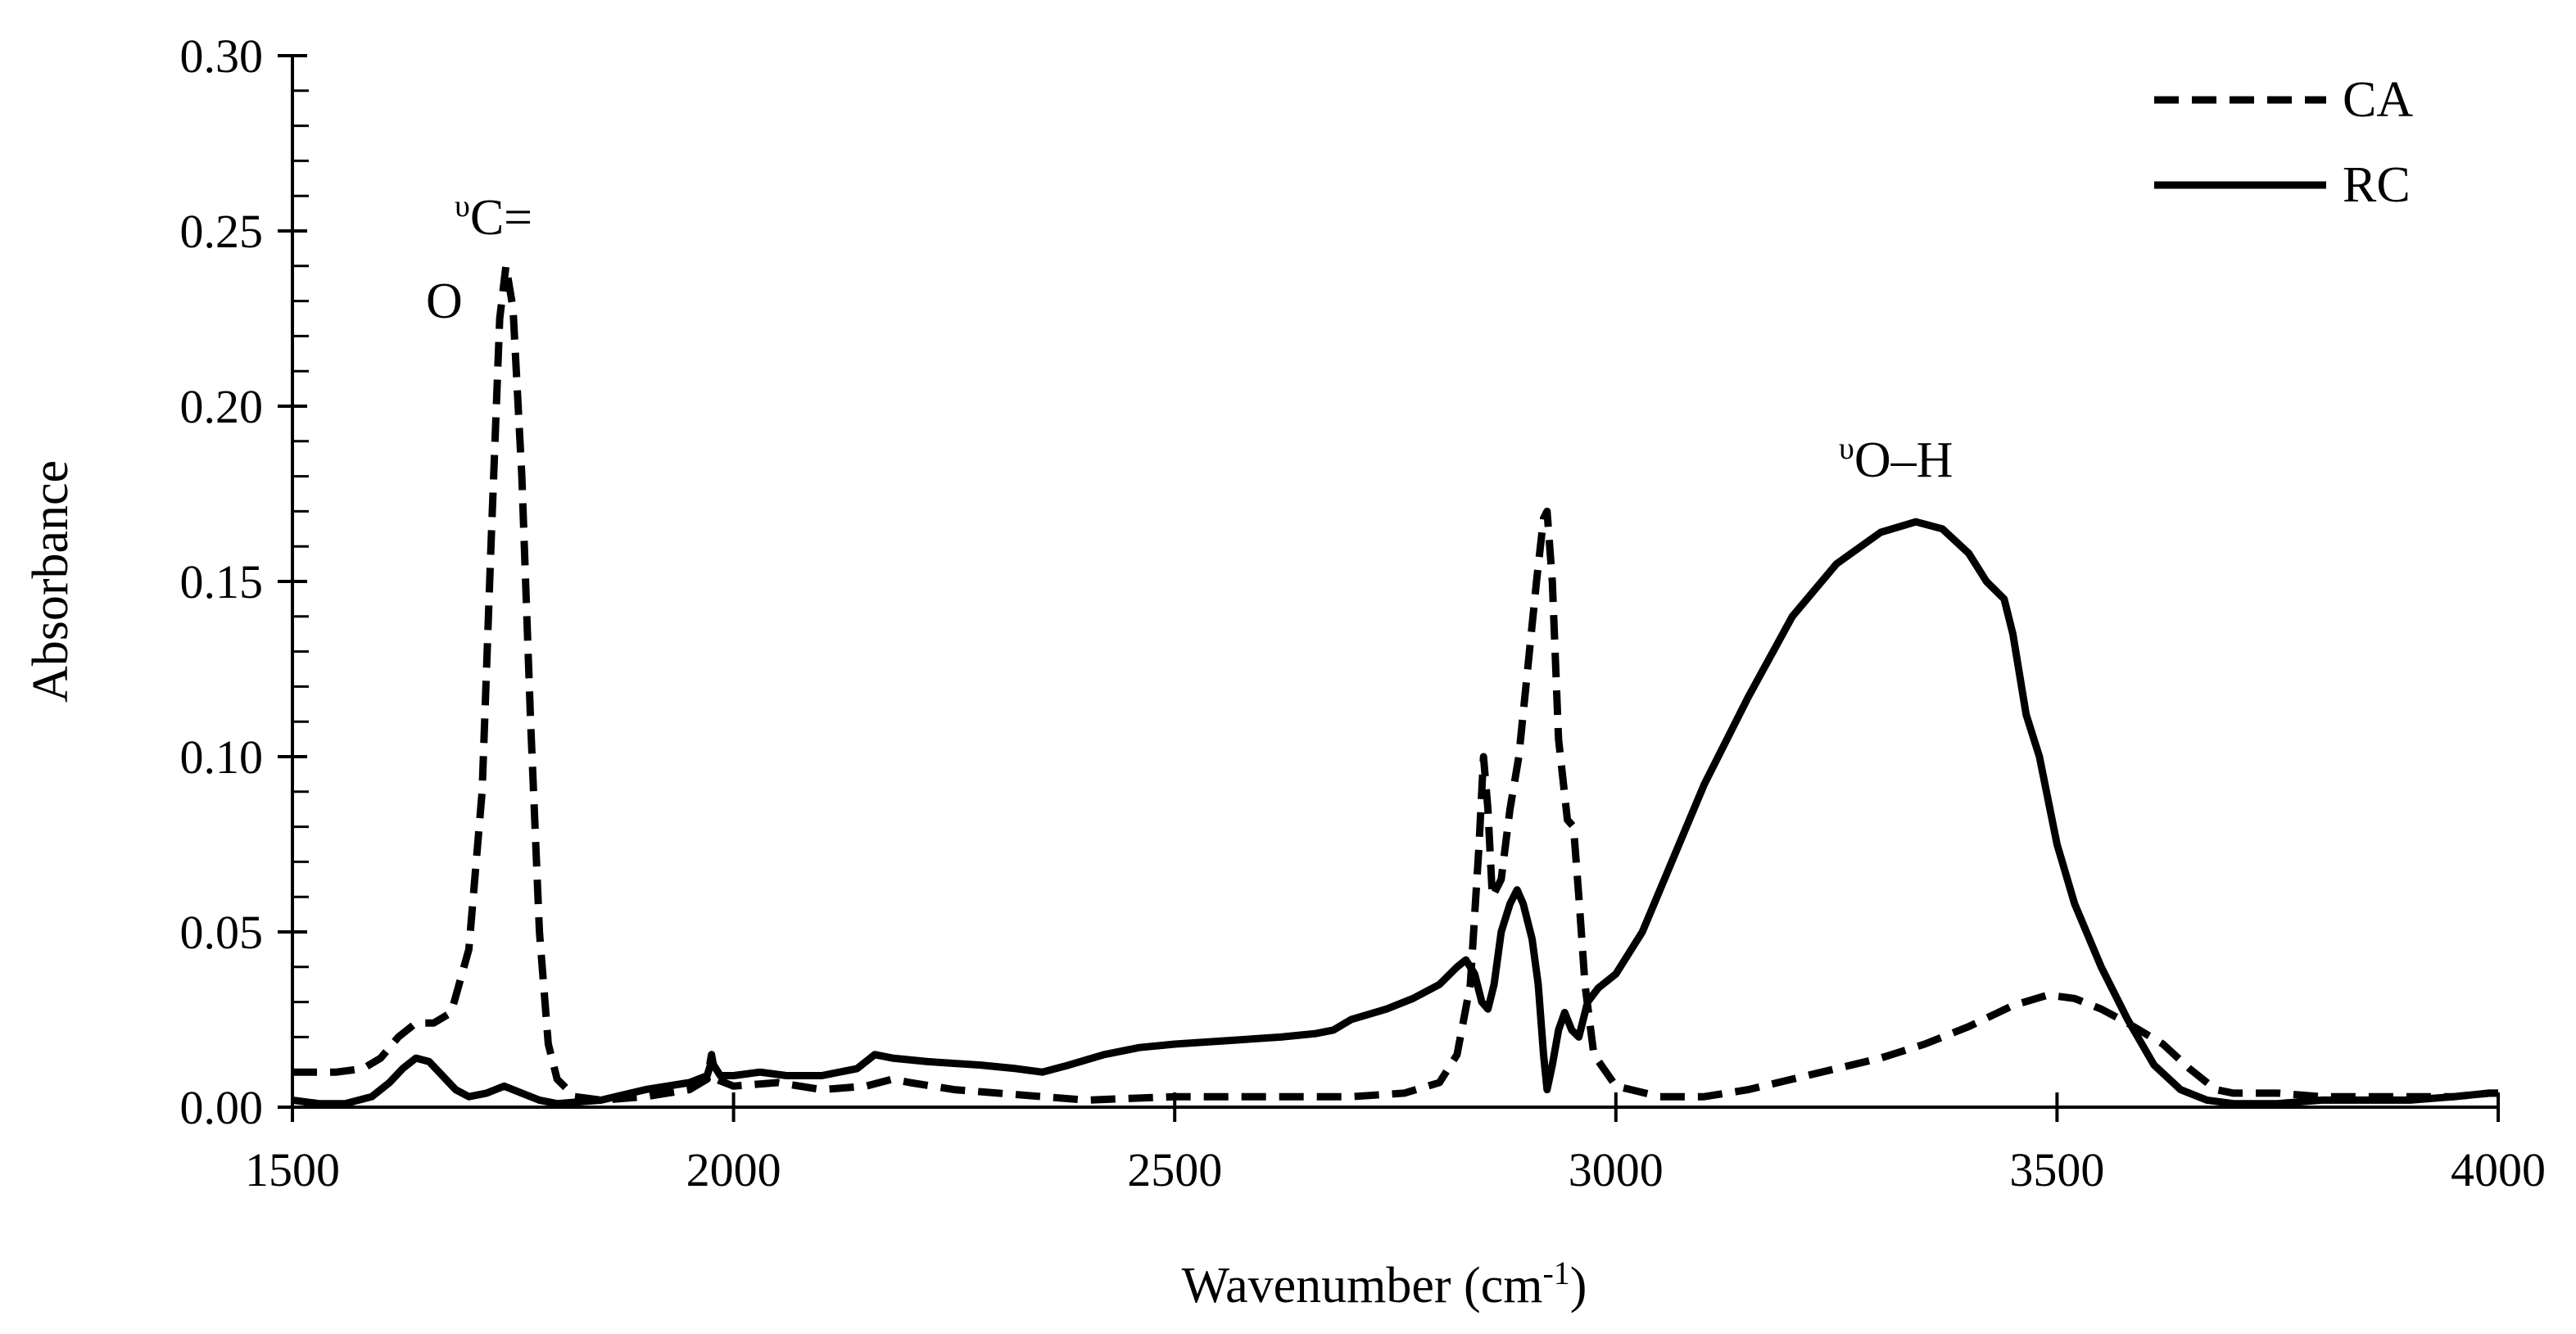 This screenshot has width=2576, height=1334. What do you see at coordinates (1616, 1169) in the screenshot?
I see `x-tick-label: 3000` at bounding box center [1616, 1169].